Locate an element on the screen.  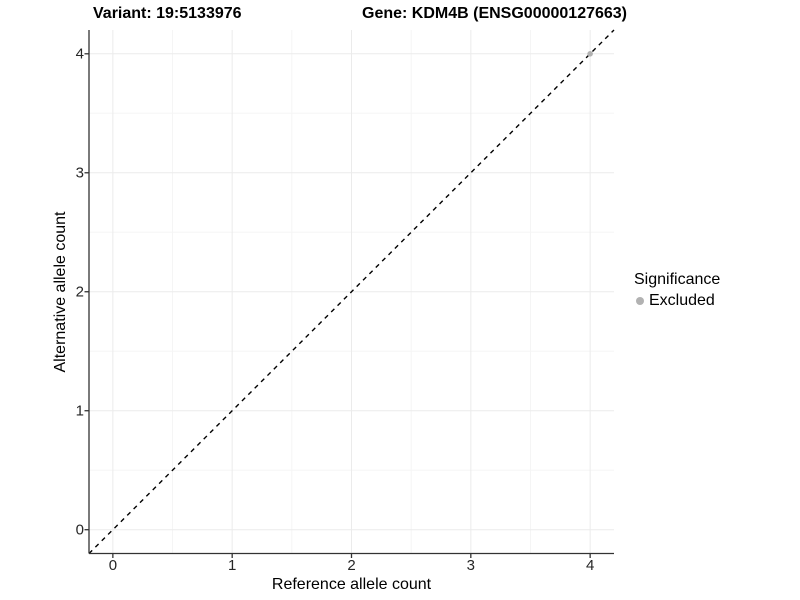
y-tick-label: 2 is located at coordinates (79, 292).